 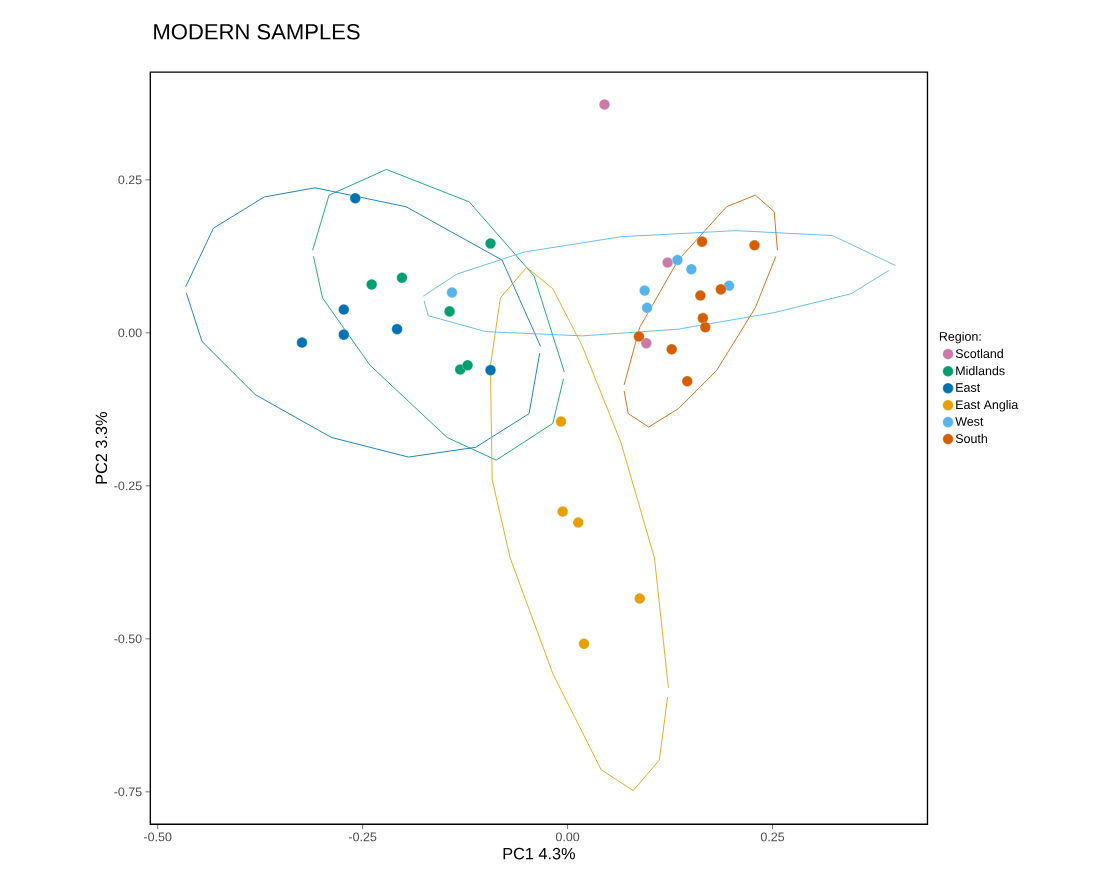 I want to click on x-tick-label: 0.00, so click(x=567, y=837).